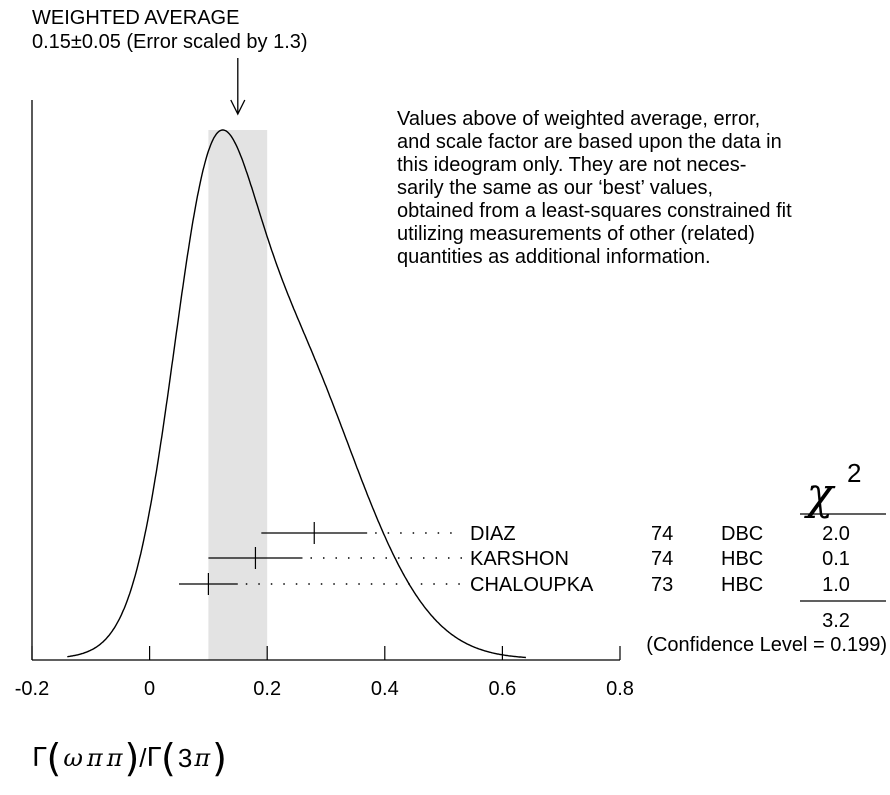 This screenshot has width=890, height=795. What do you see at coordinates (238, 107) in the screenshot?
I see `arrow-head` at bounding box center [238, 107].